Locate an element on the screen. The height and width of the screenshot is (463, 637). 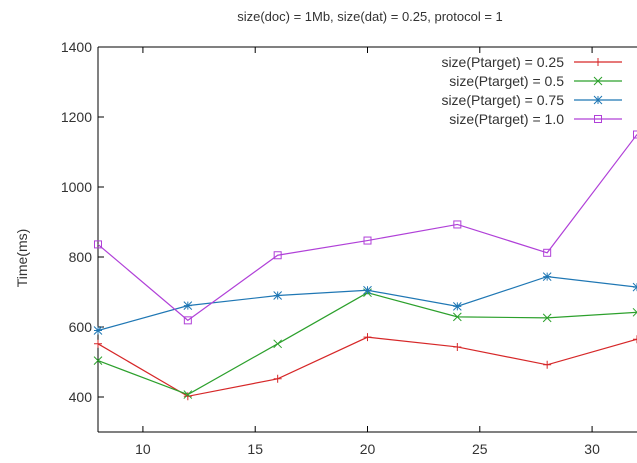
legend-entry-1: size(Ptarget) = 0.25 is located at coordinates (531, 62).